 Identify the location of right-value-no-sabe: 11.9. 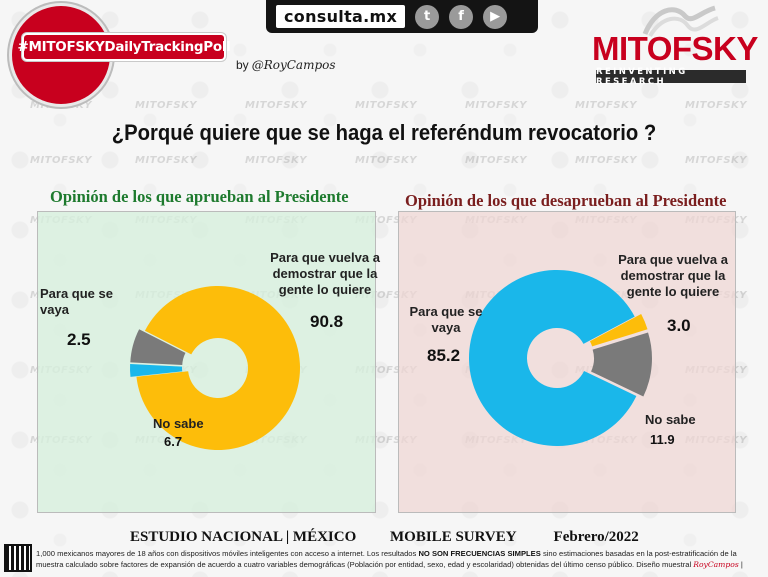
(662, 439).